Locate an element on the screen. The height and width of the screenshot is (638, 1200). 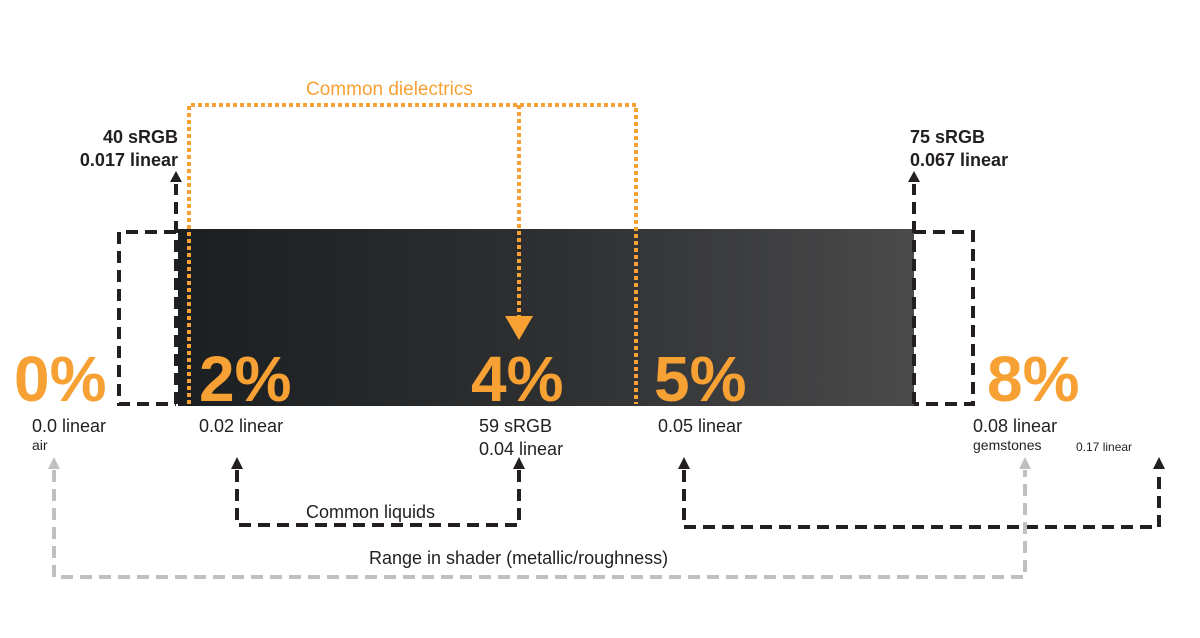
liquids-bracket is located at coordinates (378, 498).